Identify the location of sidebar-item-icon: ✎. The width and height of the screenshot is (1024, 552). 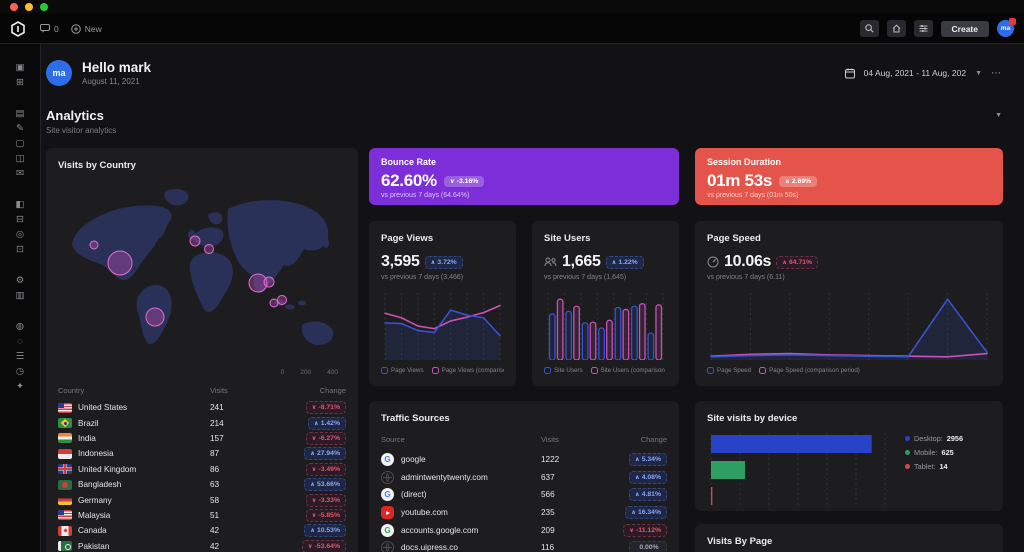
(20, 128).